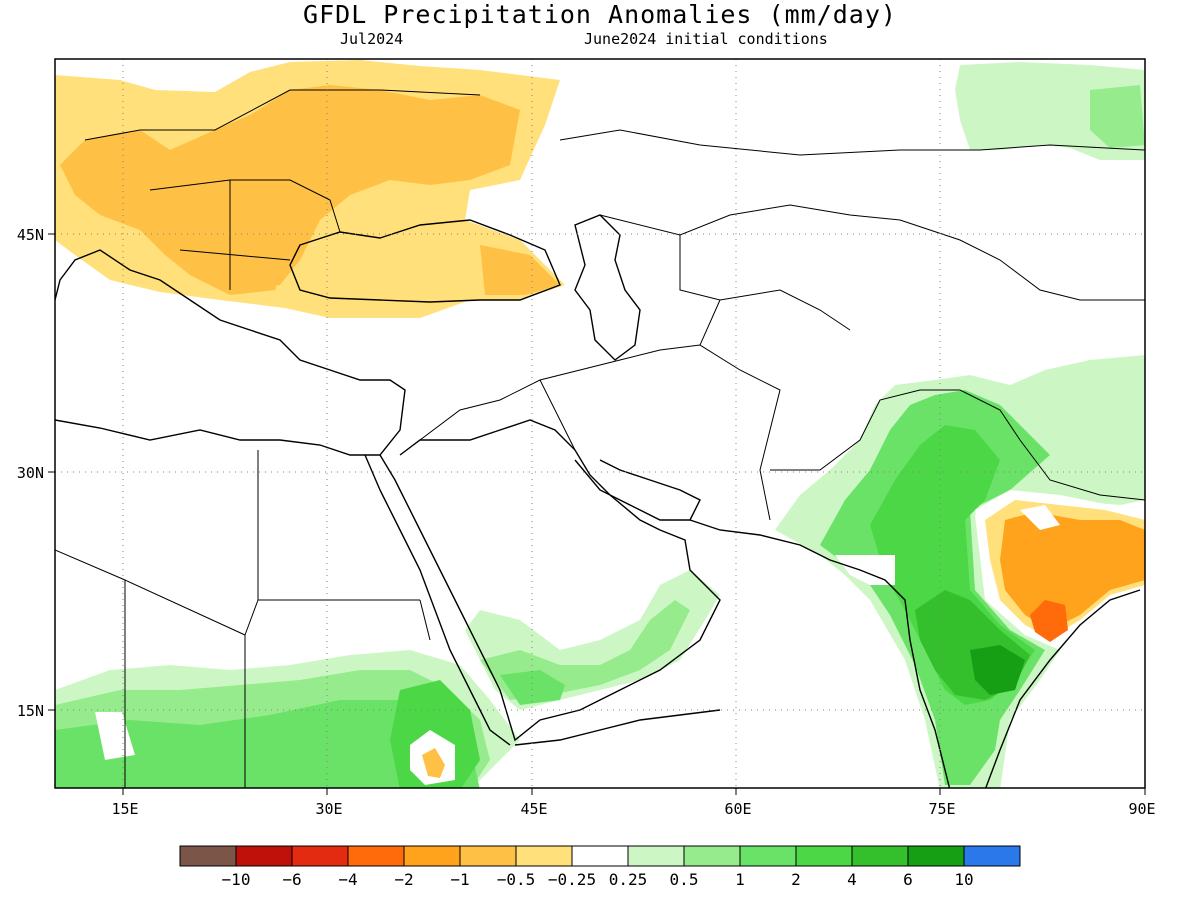 This screenshot has height=900, width=1200. What do you see at coordinates (820, 653) in the screenshot?
I see `south-asia-coast` at bounding box center [820, 653].